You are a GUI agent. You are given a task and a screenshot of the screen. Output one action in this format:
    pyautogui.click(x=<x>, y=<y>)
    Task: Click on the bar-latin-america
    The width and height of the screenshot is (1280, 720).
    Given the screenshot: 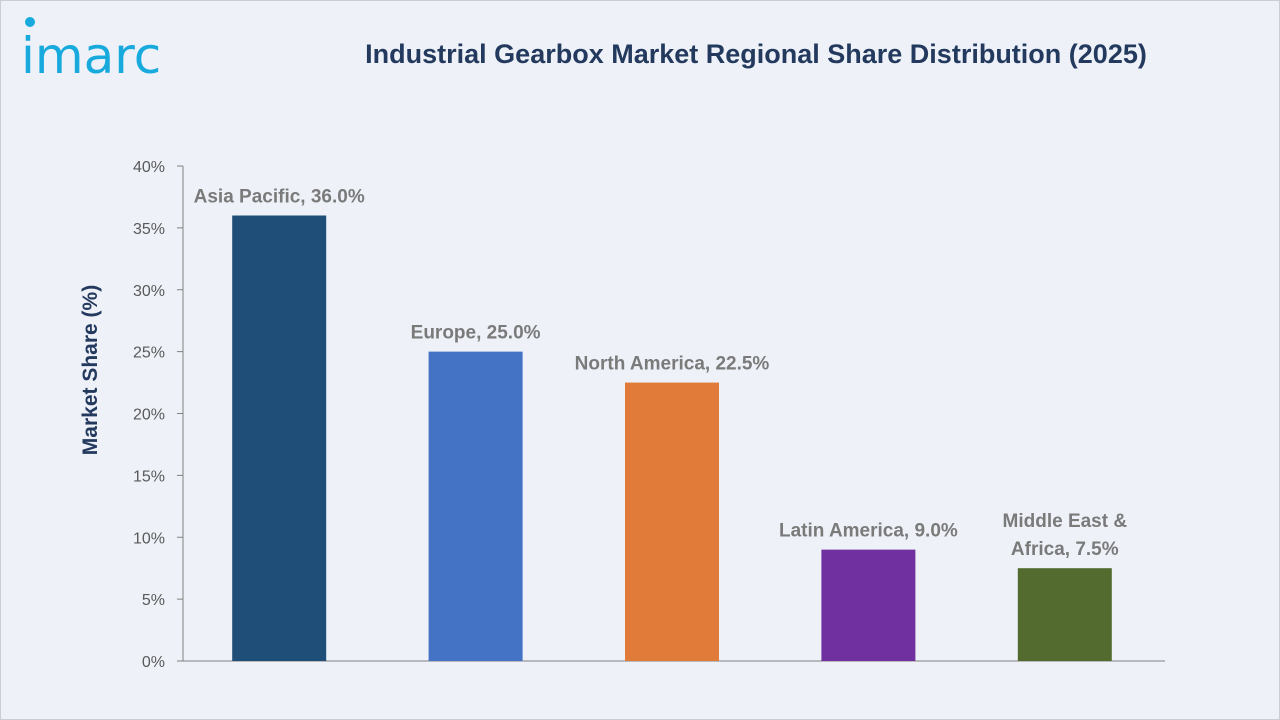 What is the action you would take?
    pyautogui.click(x=868, y=605)
    